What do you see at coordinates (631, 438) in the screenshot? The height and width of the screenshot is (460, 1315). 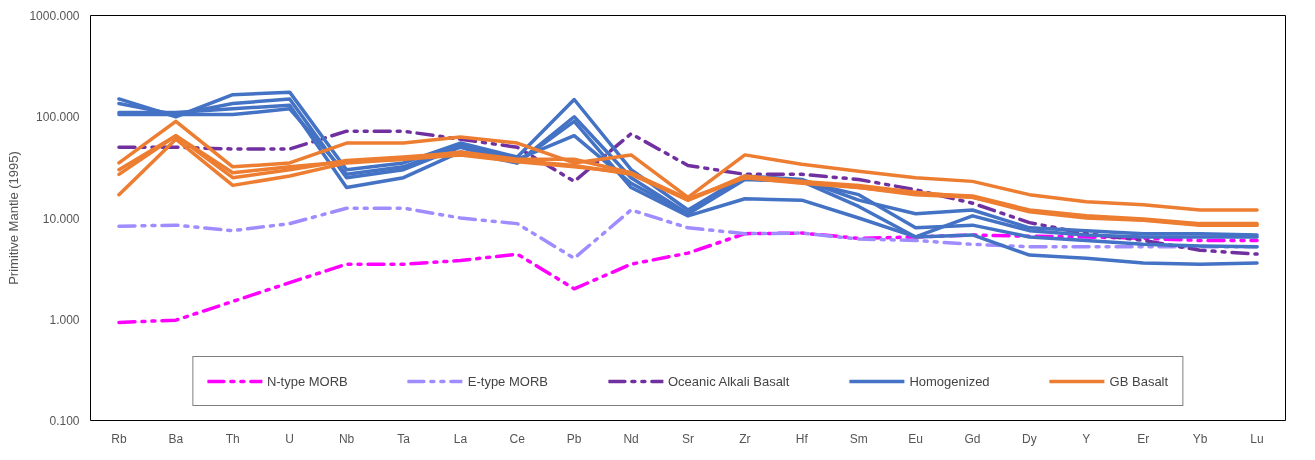 I see `x-tick-label: Nd` at bounding box center [631, 438].